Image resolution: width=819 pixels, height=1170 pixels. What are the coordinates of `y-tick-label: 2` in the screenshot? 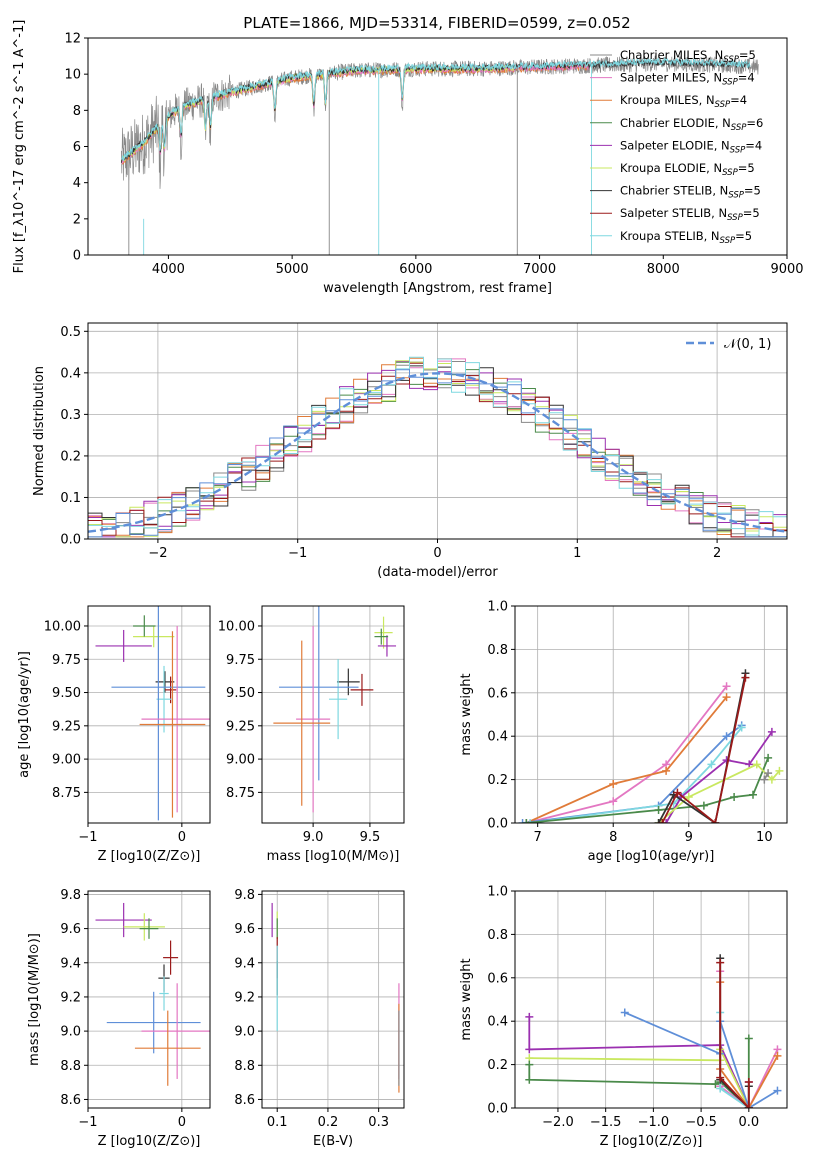 It's located at (77, 219).